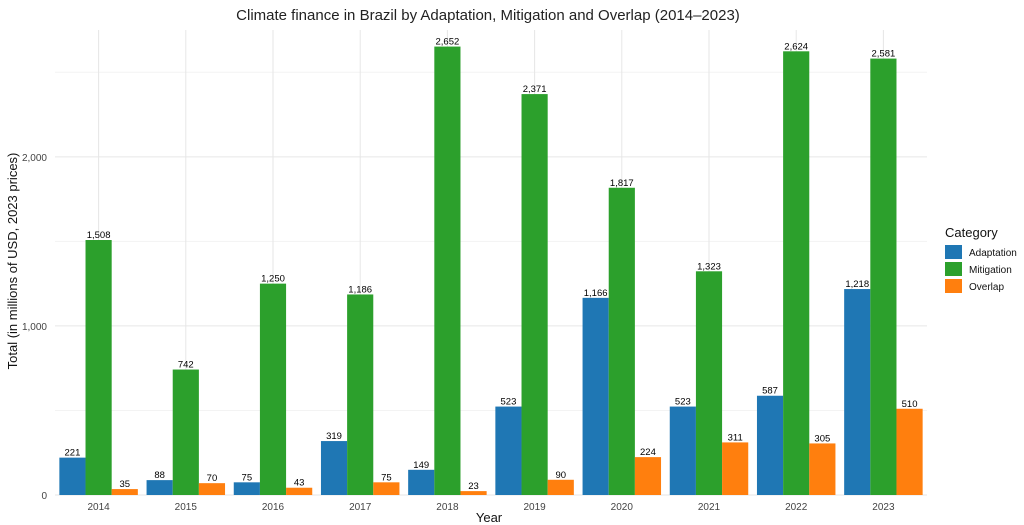 The height and width of the screenshot is (525, 1024). What do you see at coordinates (421, 482) in the screenshot?
I see `bar-adaptation-2018` at bounding box center [421, 482].